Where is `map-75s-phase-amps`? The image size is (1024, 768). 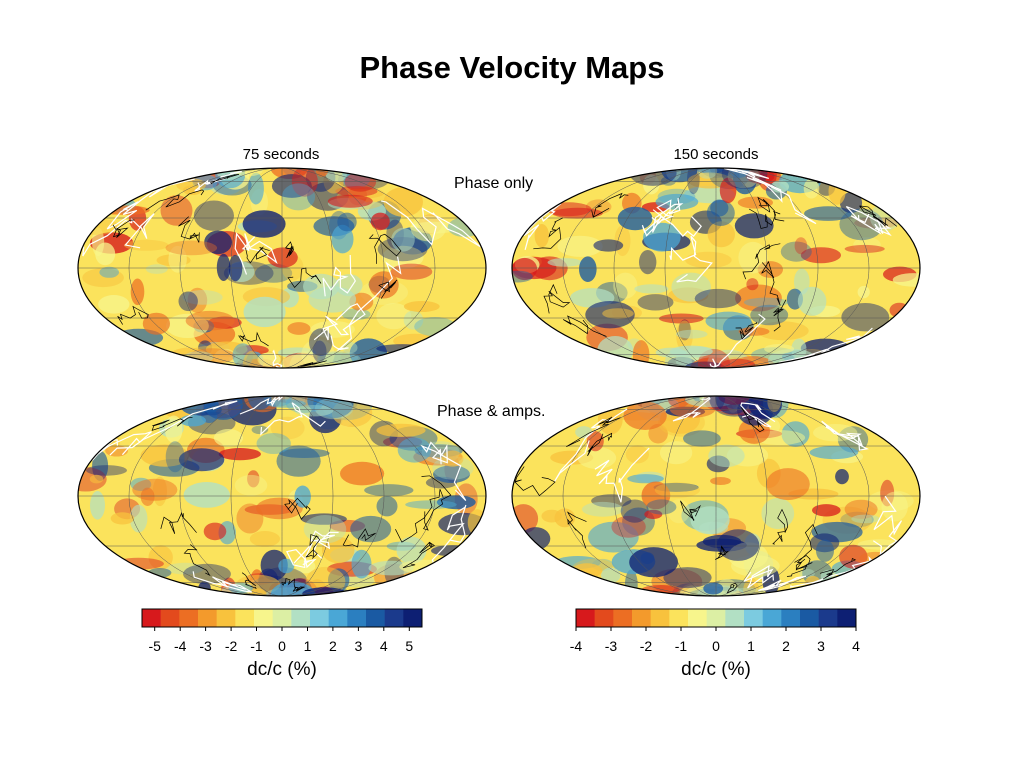
map-75s-phase-amps is located at coordinates (282, 496).